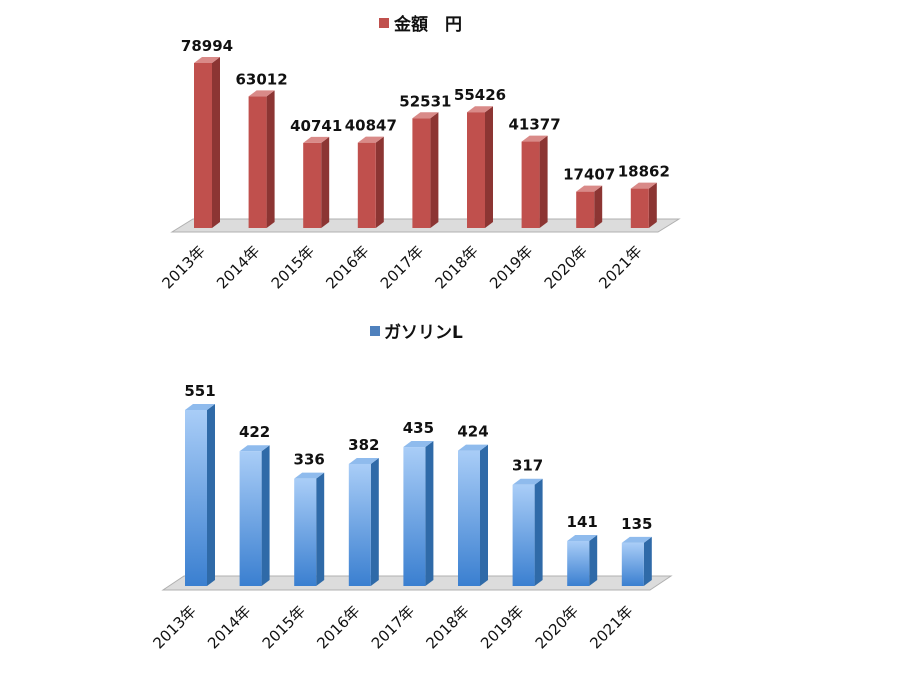 This screenshot has height=675, width=900. Describe the element at coordinates (644, 172) in the screenshot. I see `value-label: 18862` at that location.